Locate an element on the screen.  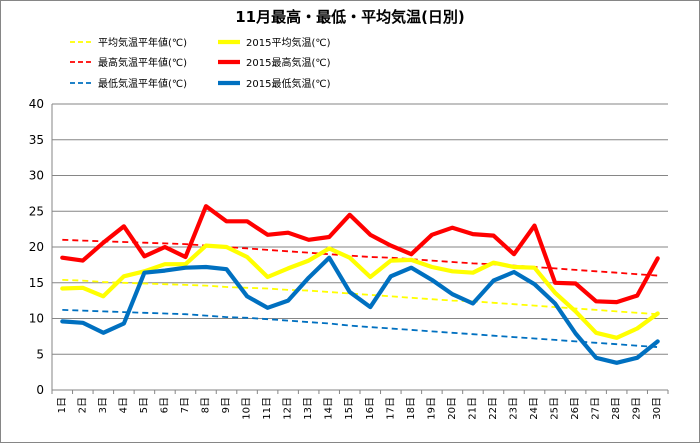
x-tick-label: 27日 is located at coordinates (596, 408).